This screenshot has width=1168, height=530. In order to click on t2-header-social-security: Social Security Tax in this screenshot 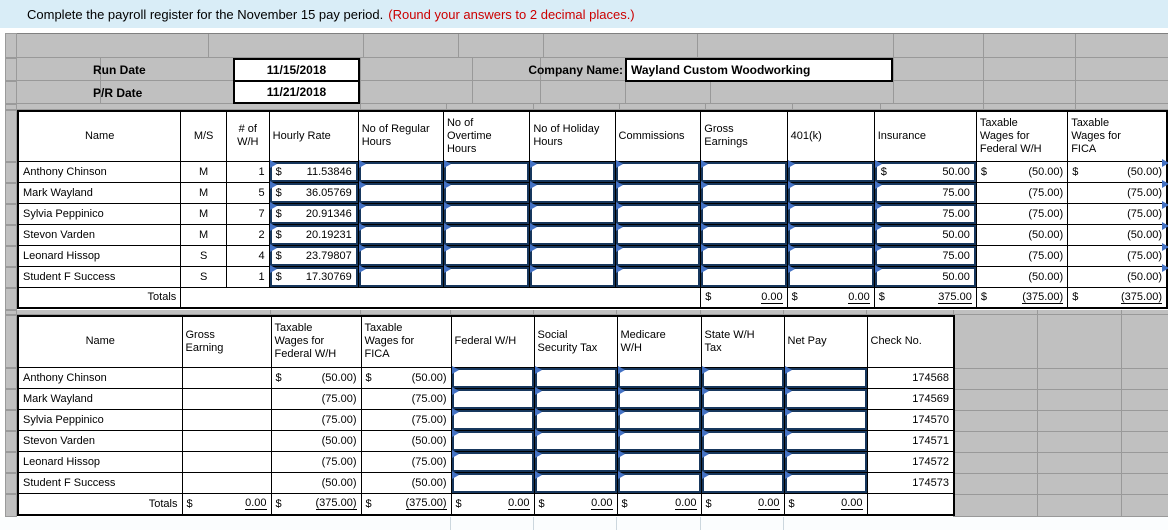, I will do `click(575, 341)`.